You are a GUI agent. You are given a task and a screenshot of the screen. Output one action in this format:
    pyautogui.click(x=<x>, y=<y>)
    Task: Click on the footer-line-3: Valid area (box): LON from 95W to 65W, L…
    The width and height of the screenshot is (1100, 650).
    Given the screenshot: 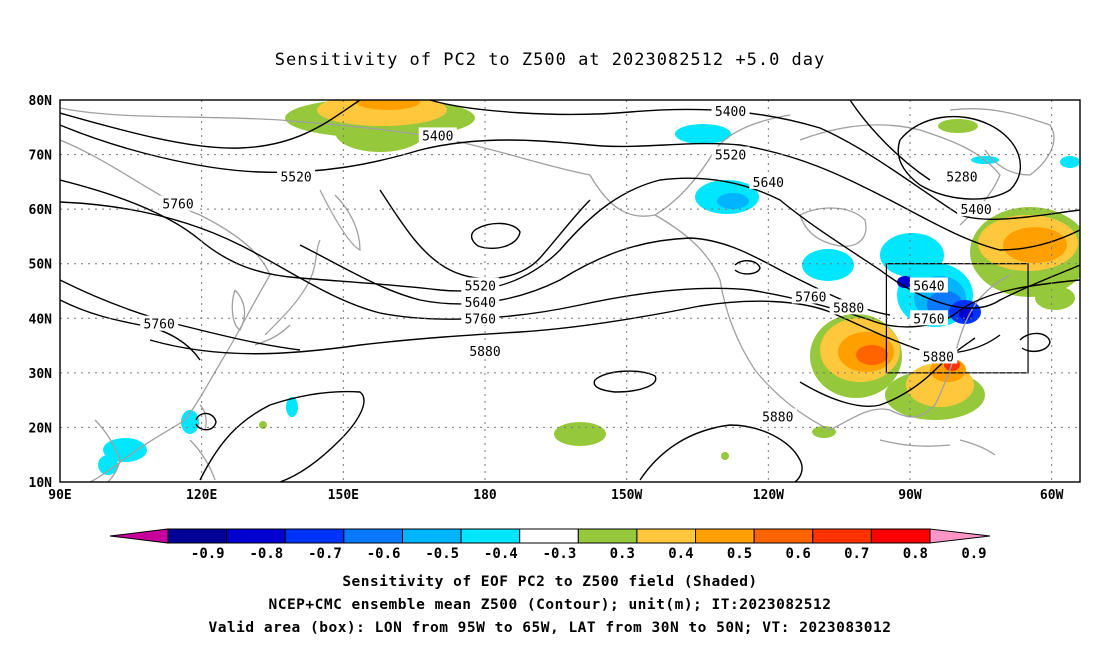 What is the action you would take?
    pyautogui.click(x=550, y=628)
    